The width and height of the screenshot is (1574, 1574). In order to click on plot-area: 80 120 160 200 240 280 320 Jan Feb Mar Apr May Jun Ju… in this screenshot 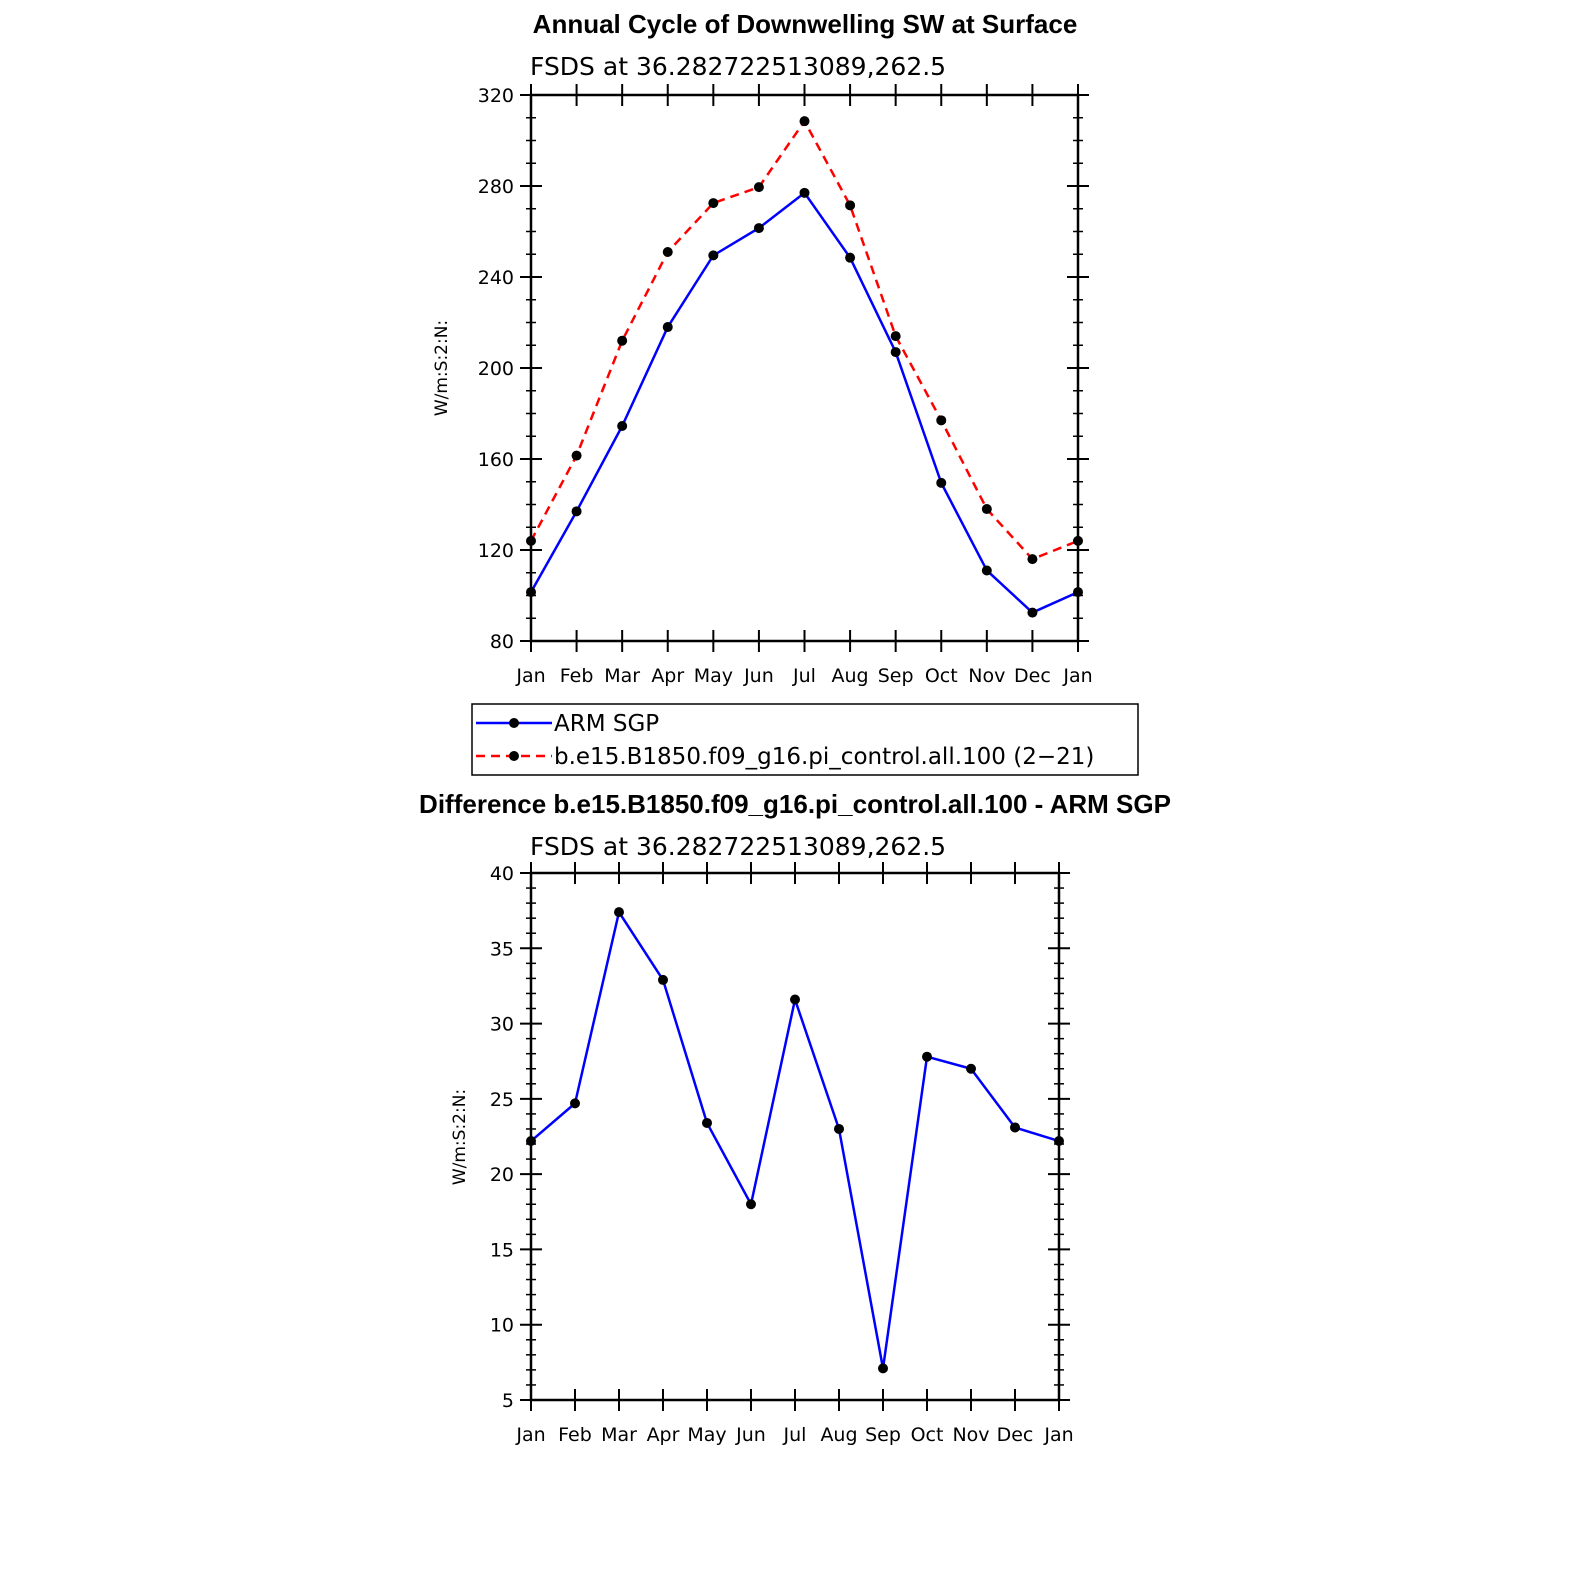, I will do `click(785, 385)`.